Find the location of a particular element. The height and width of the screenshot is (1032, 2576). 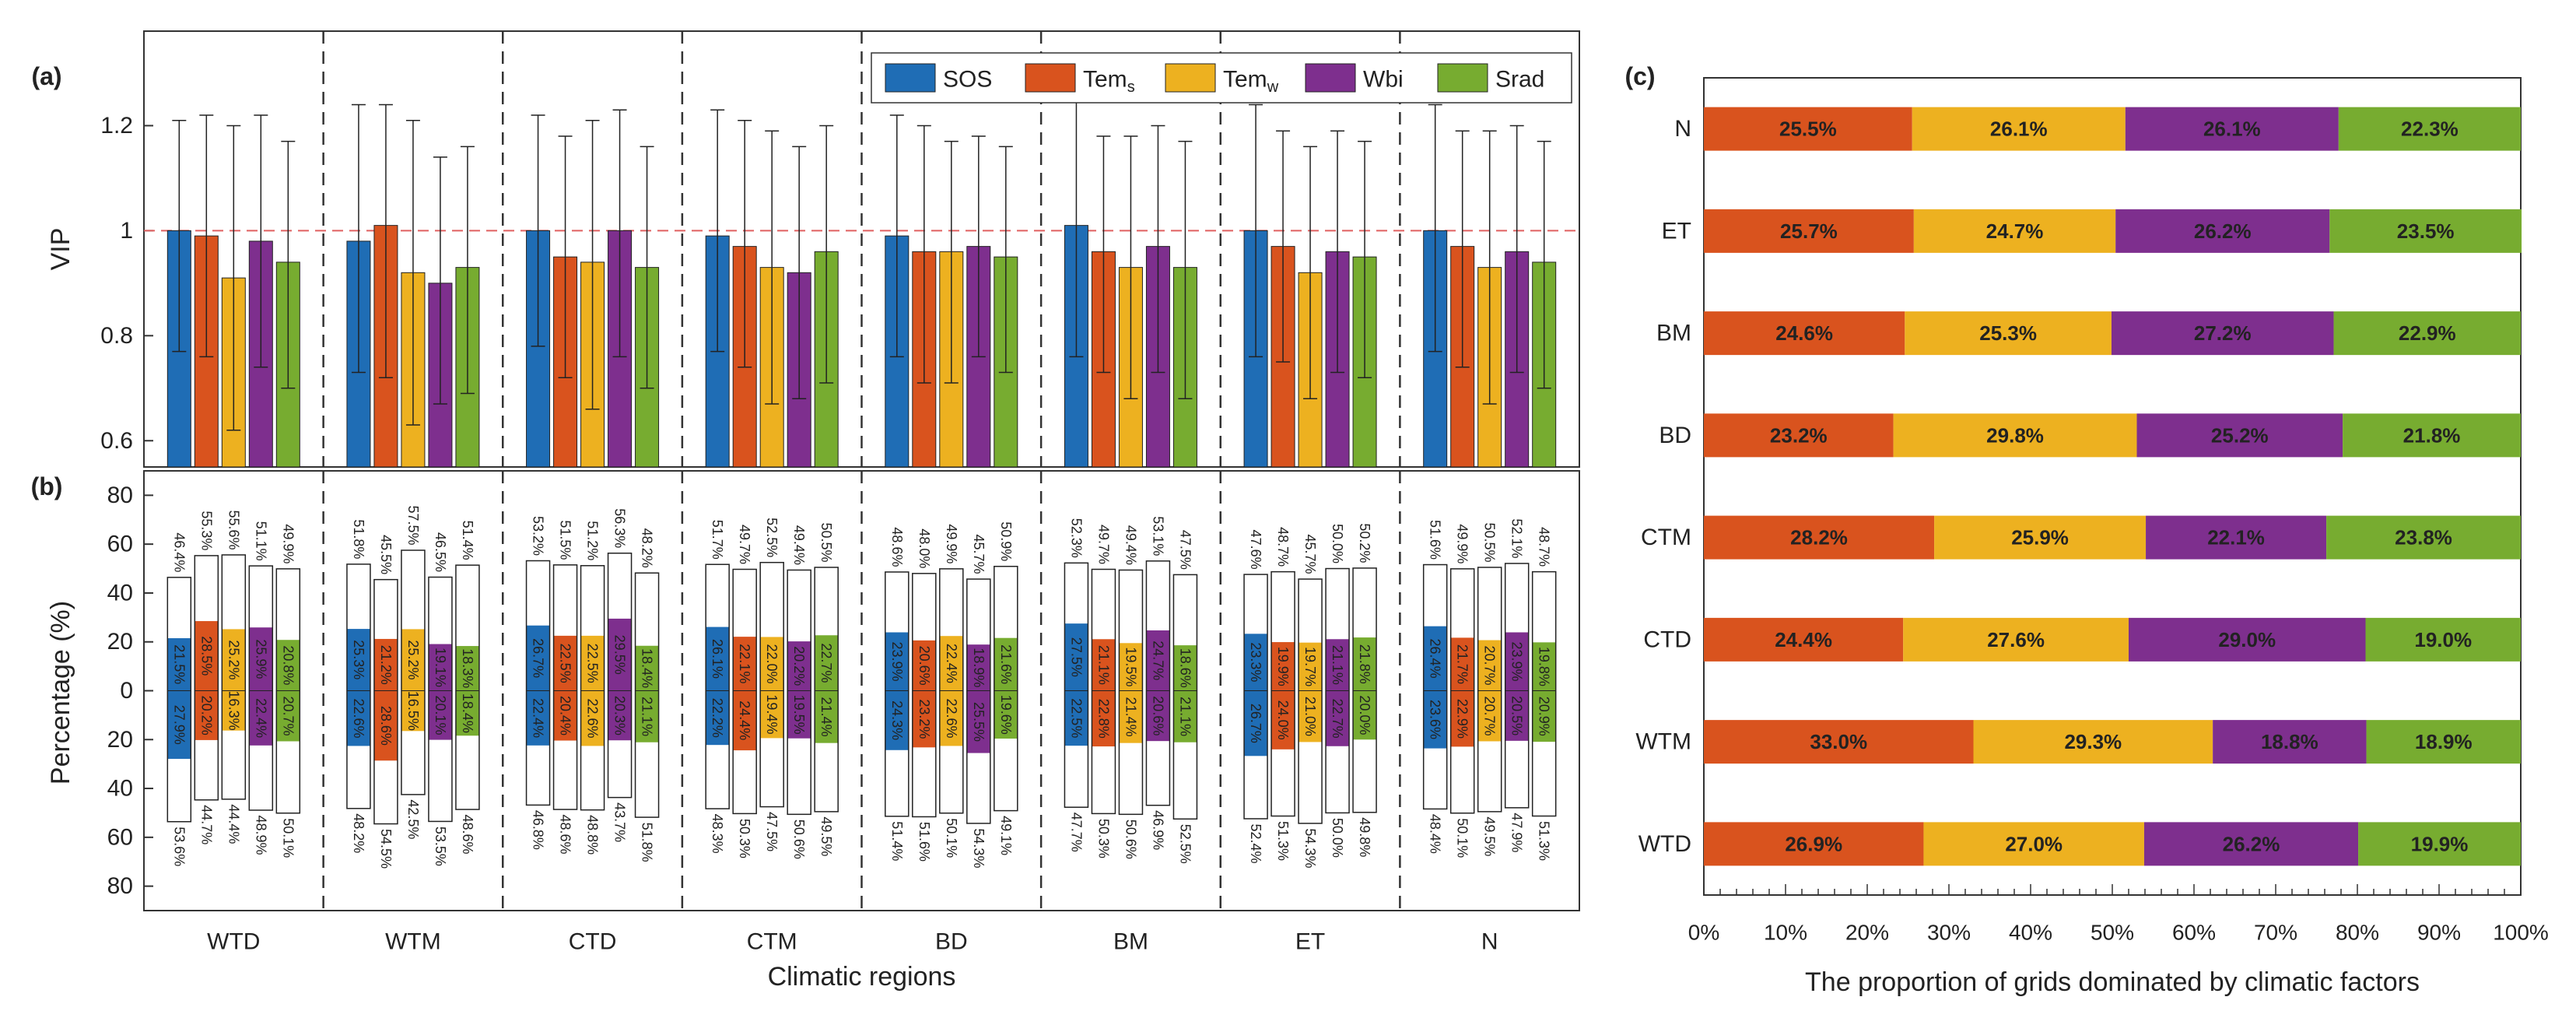

dominance-bar-label: 27.0% is located at coordinates (2034, 844).